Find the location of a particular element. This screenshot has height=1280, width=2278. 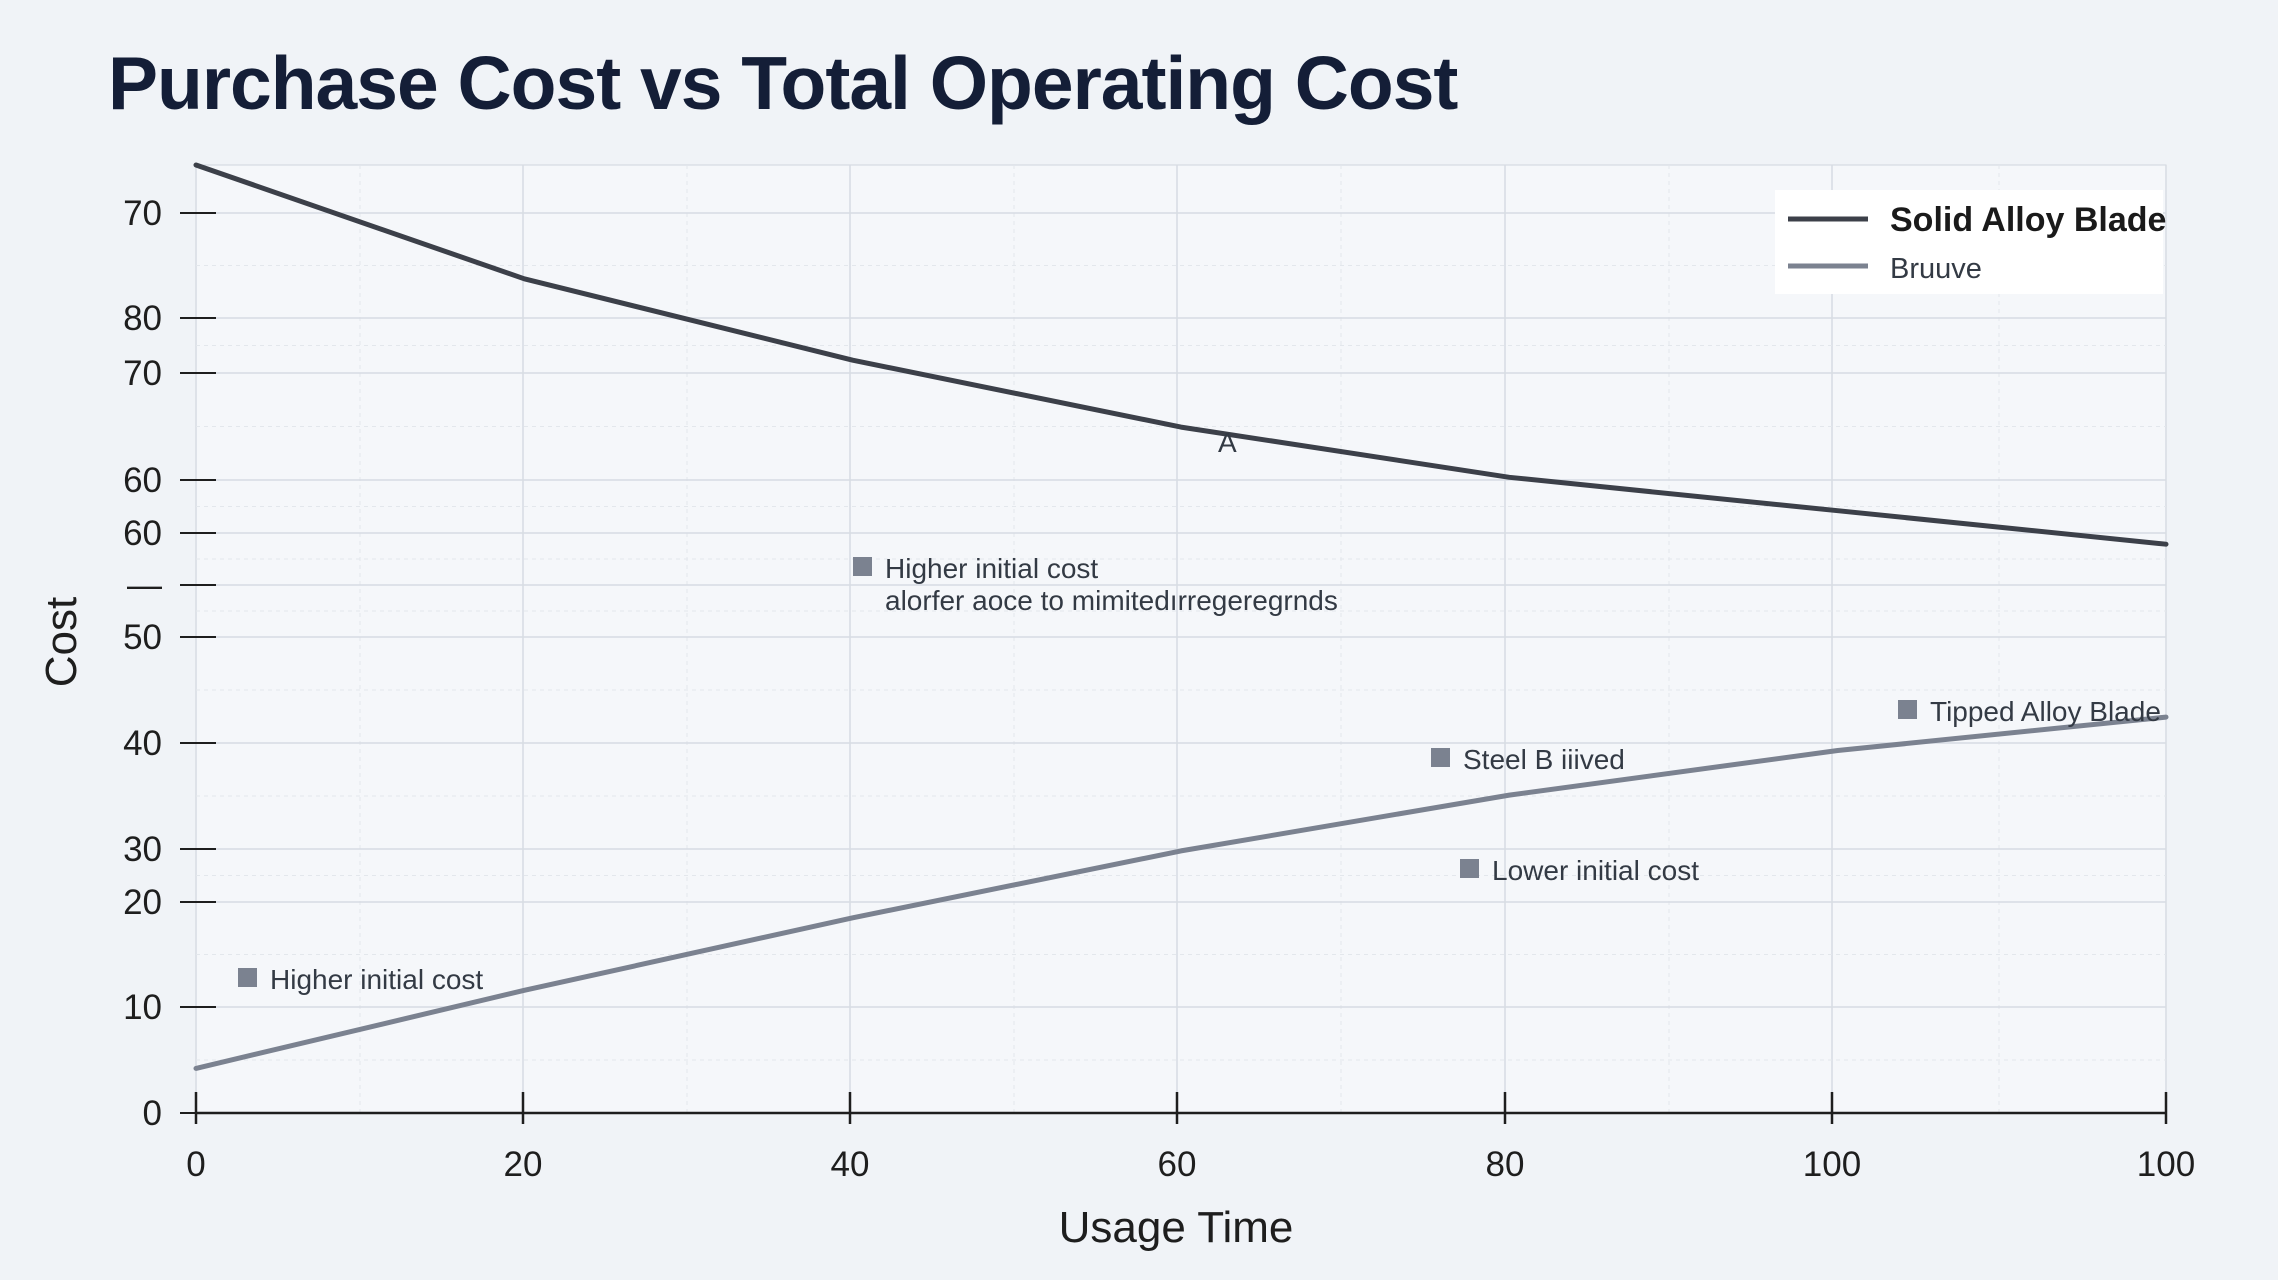

annotation-label: Lower initial cost is located at coordinates (1595, 870).